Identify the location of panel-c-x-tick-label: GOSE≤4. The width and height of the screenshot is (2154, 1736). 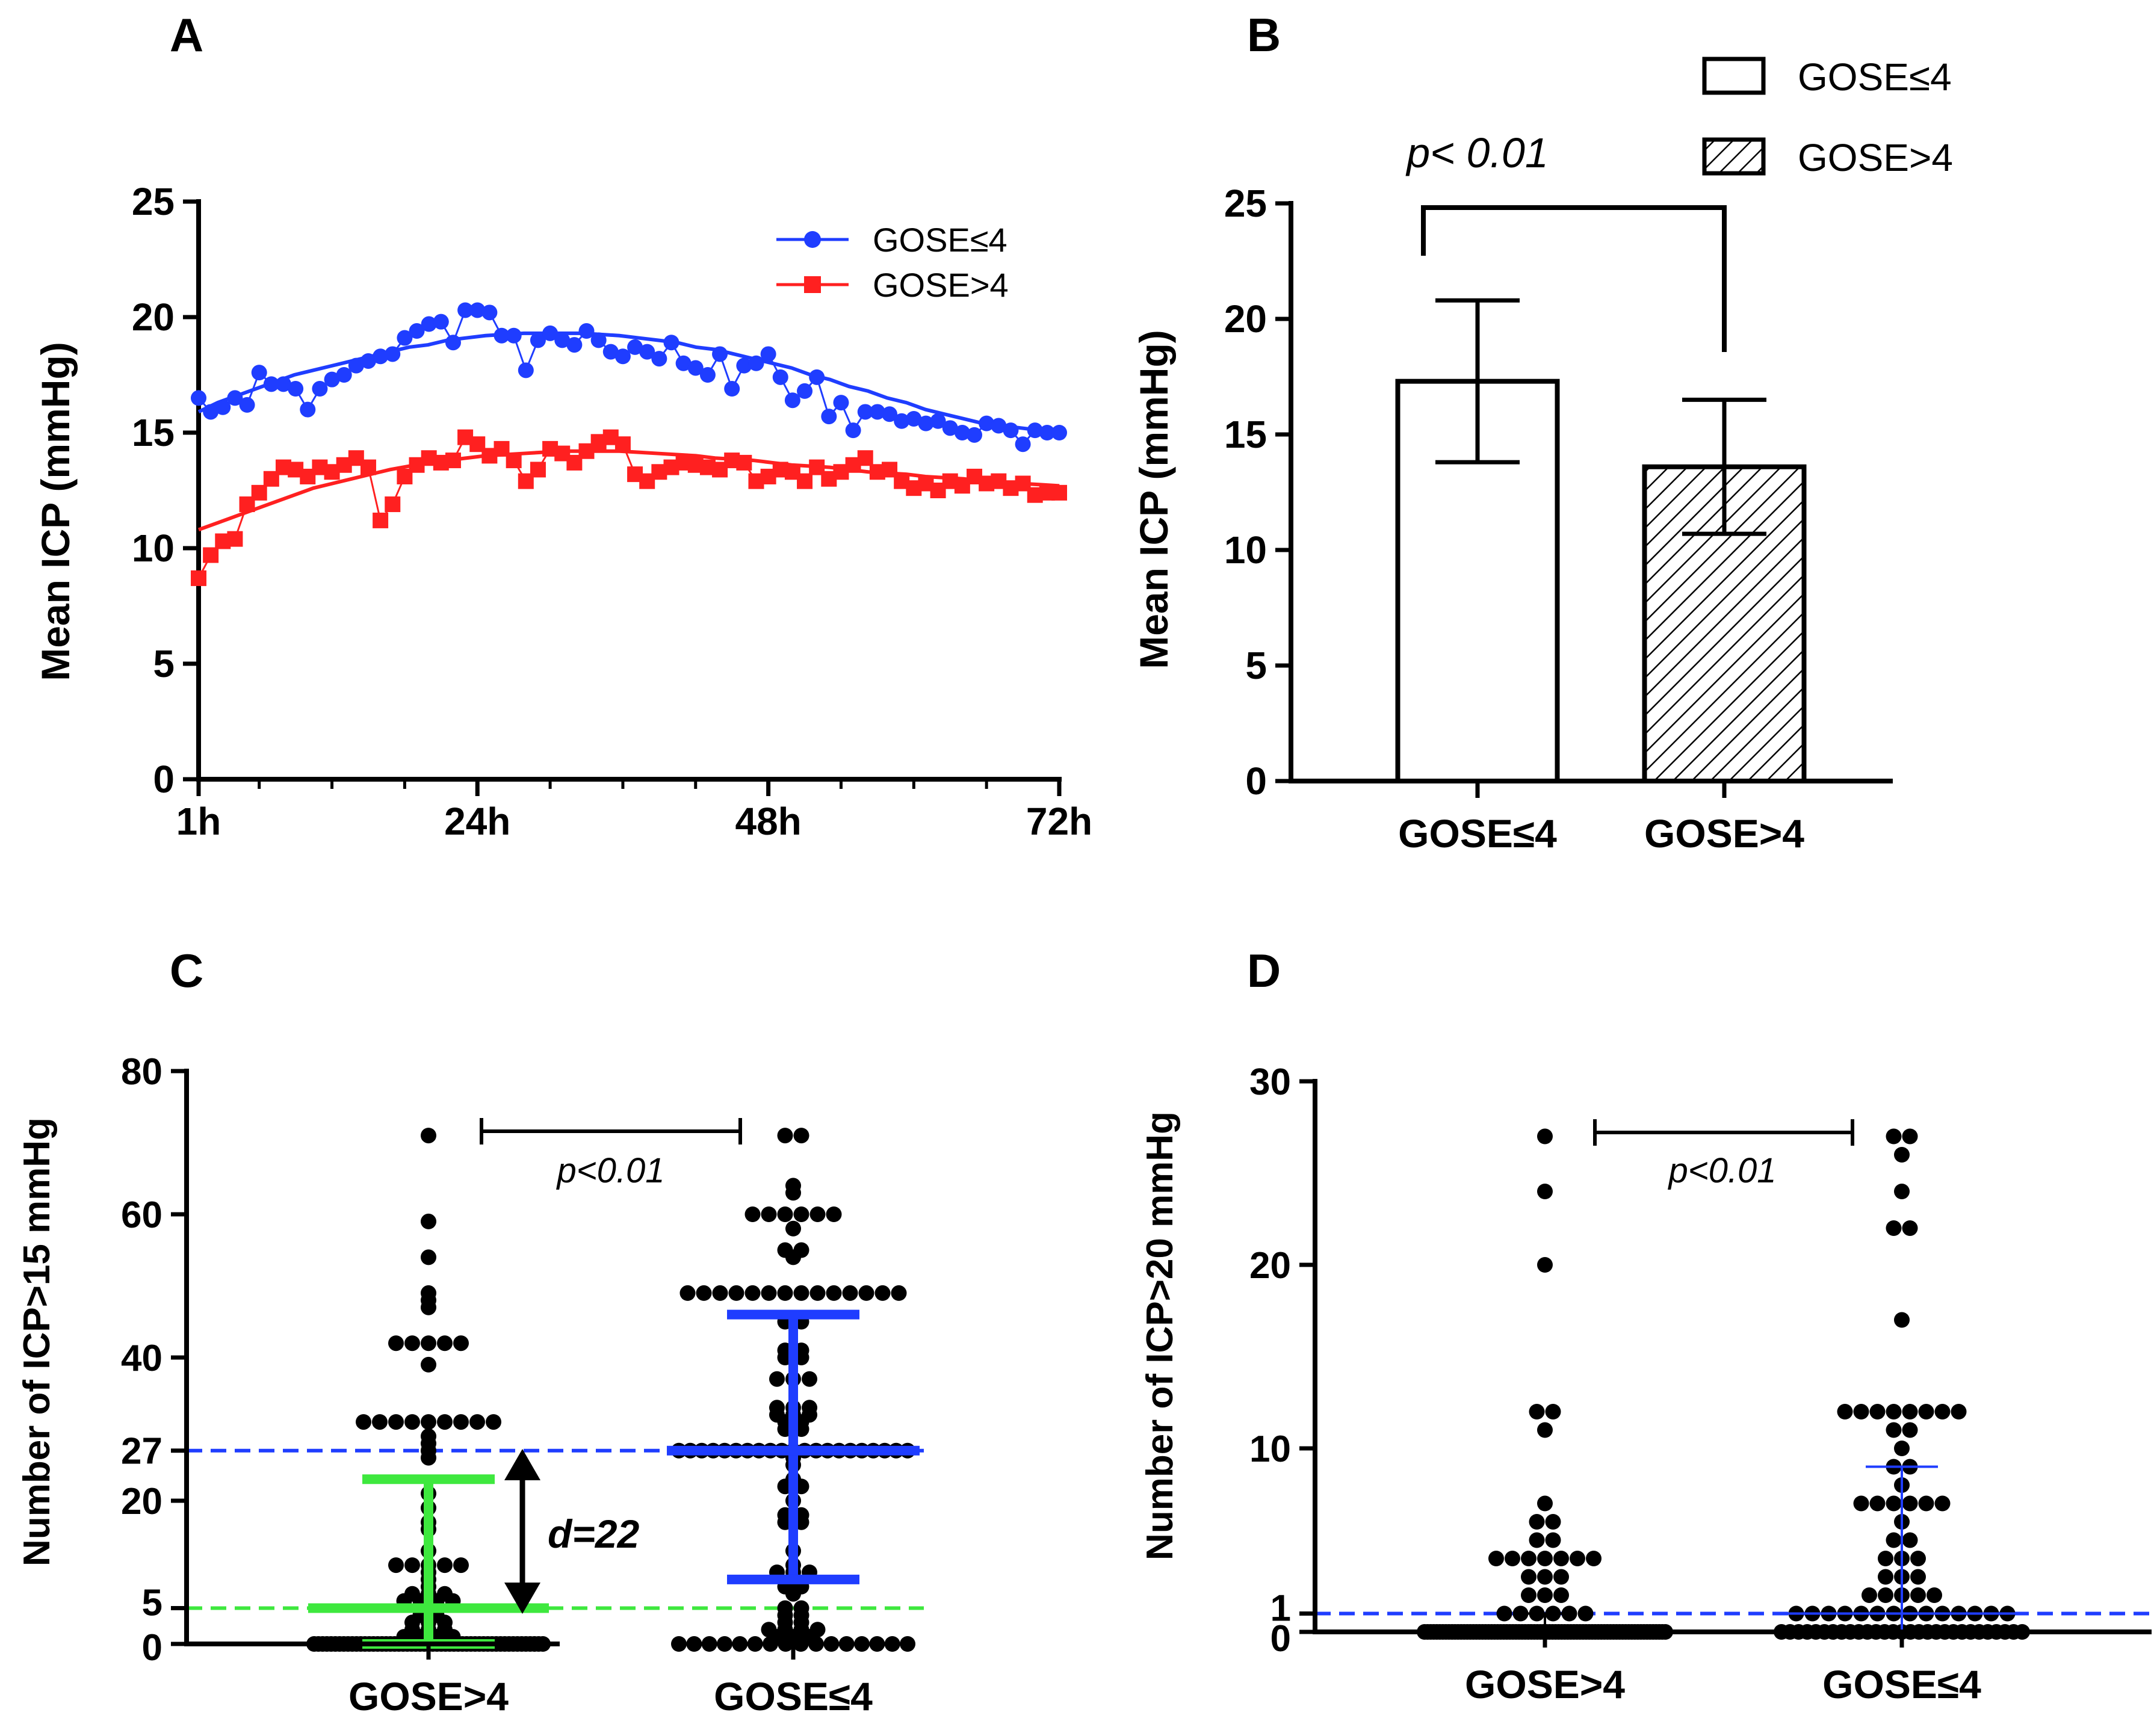
(794, 1696).